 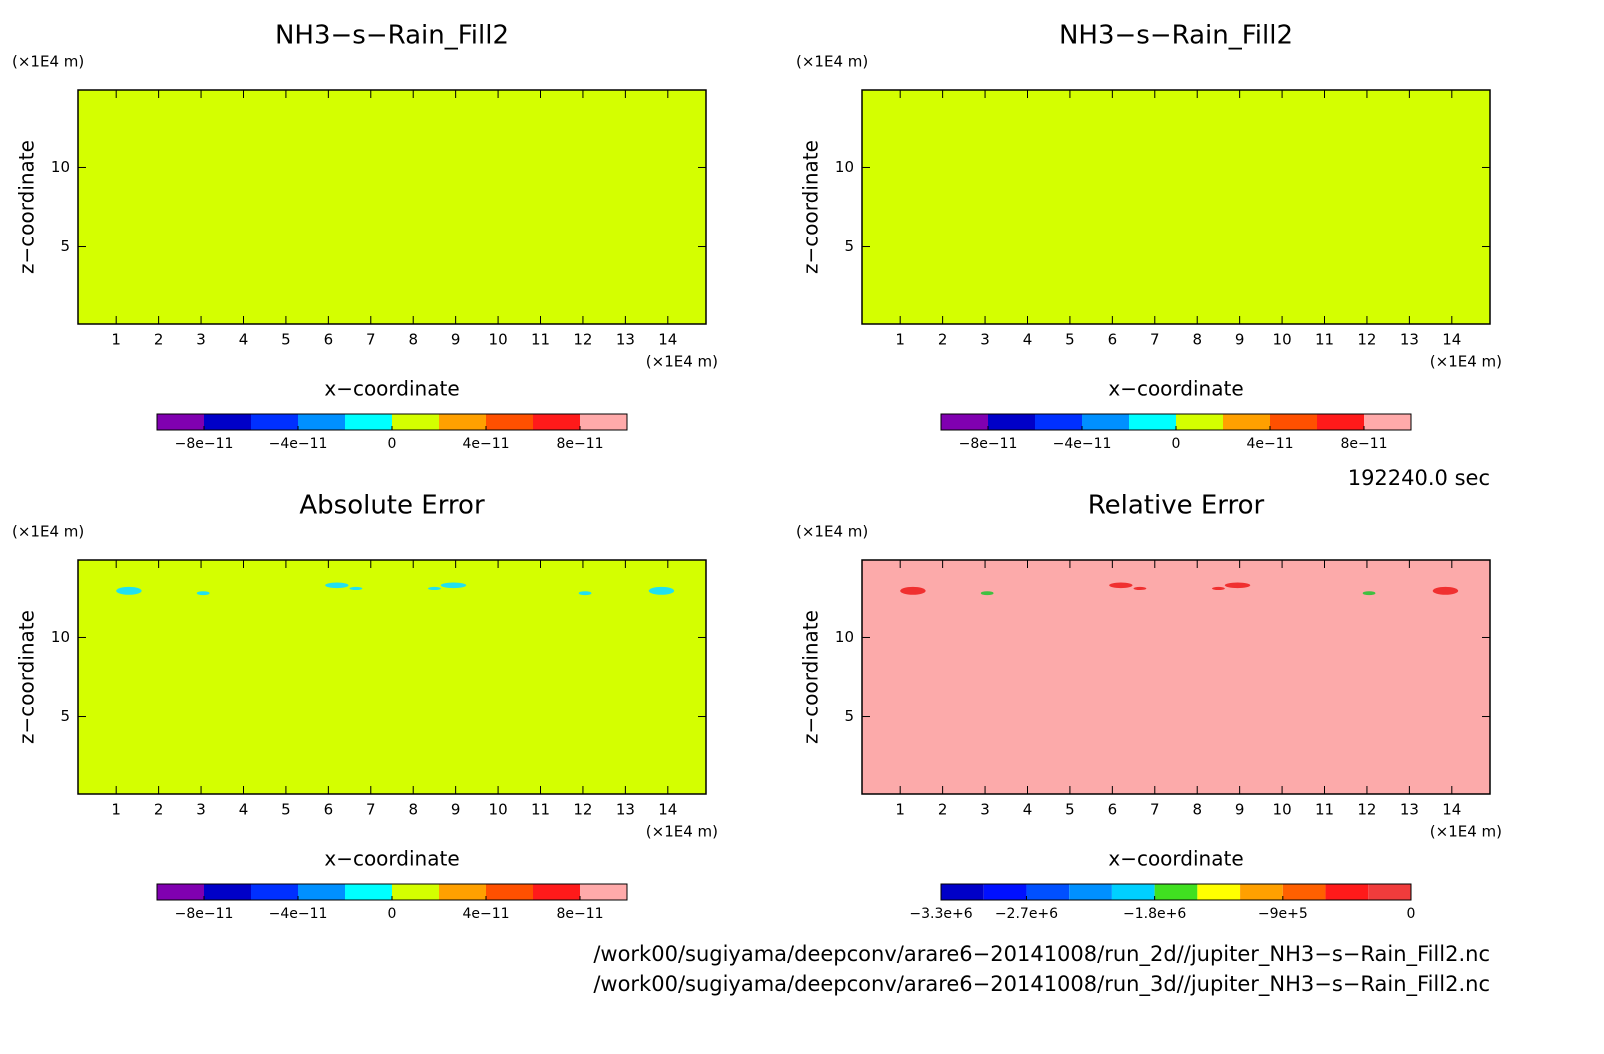 What do you see at coordinates (1176, 892) in the screenshot?
I see `colorbar-frame` at bounding box center [1176, 892].